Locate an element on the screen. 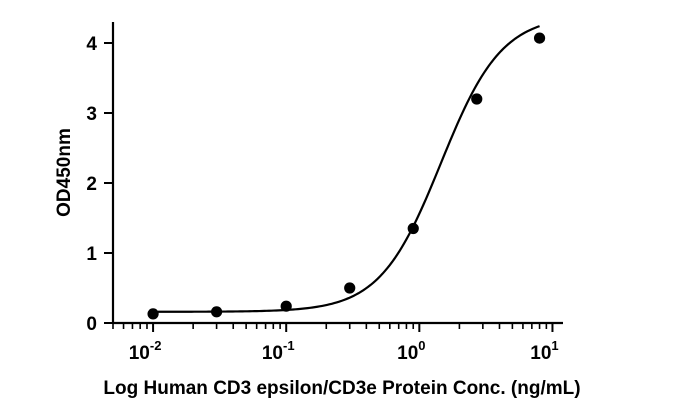 The image size is (685, 409). x-tick-label: 10⁻² is located at coordinates (145, 351).